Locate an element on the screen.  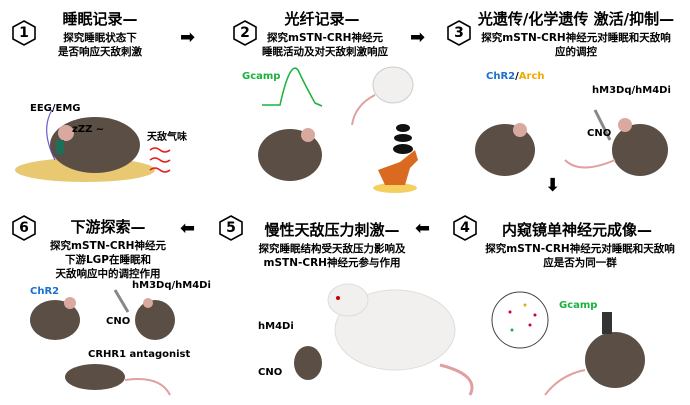
panel-5-line: mSTN-CRH神经元参与作用 is located at coordinates (332, 263).